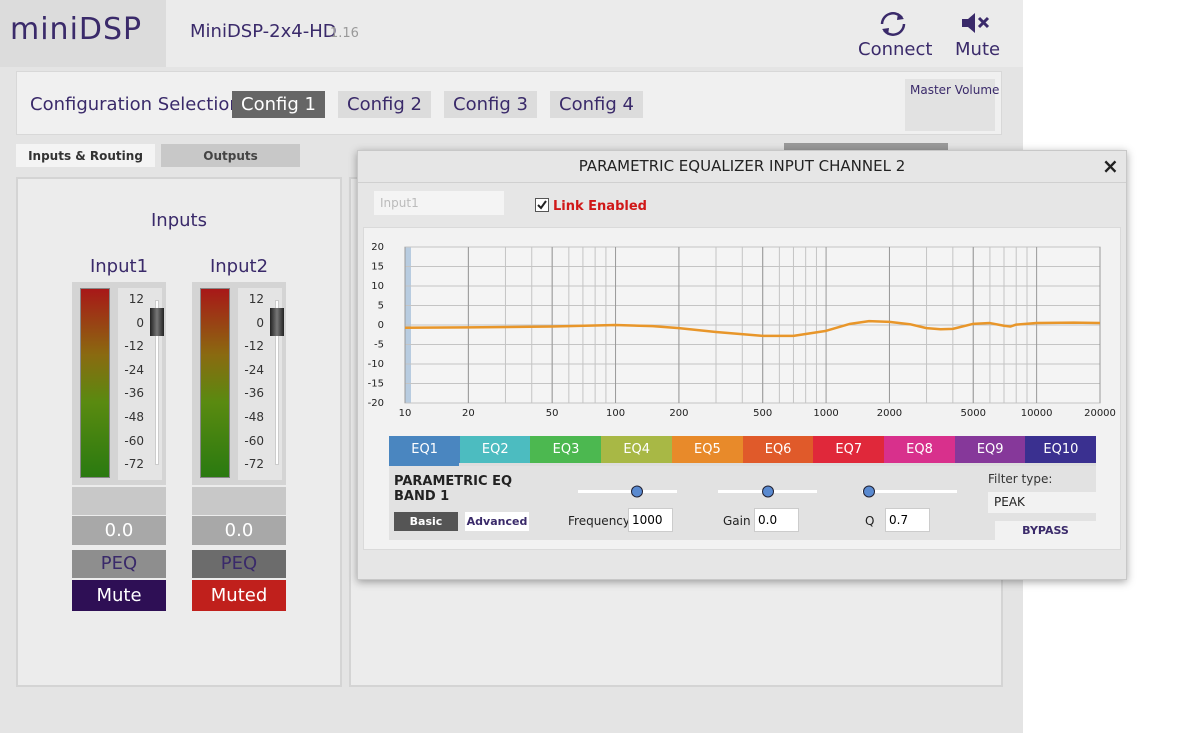 The width and height of the screenshot is (1197, 733). I want to click on config-button: Config 4, so click(596, 104).